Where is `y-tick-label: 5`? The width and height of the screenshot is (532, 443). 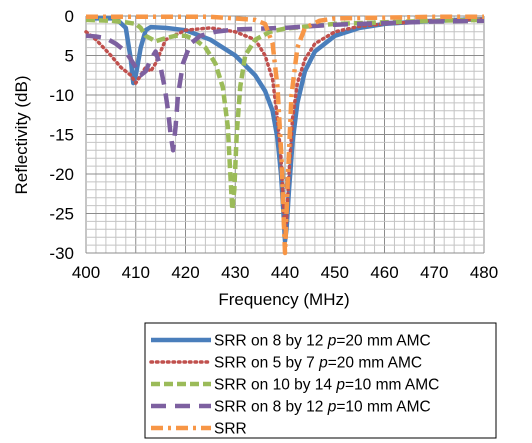 y-tick-label: 5 is located at coordinates (69, 56).